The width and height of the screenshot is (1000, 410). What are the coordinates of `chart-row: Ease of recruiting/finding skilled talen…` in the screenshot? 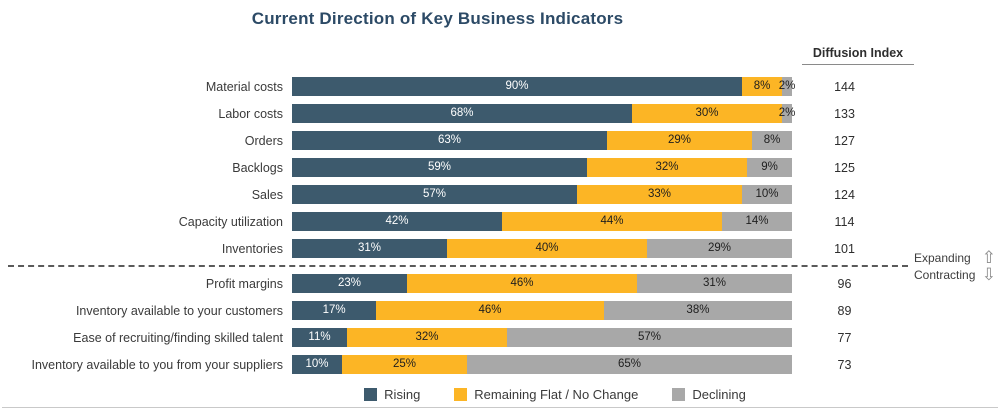 It's located at (500, 337).